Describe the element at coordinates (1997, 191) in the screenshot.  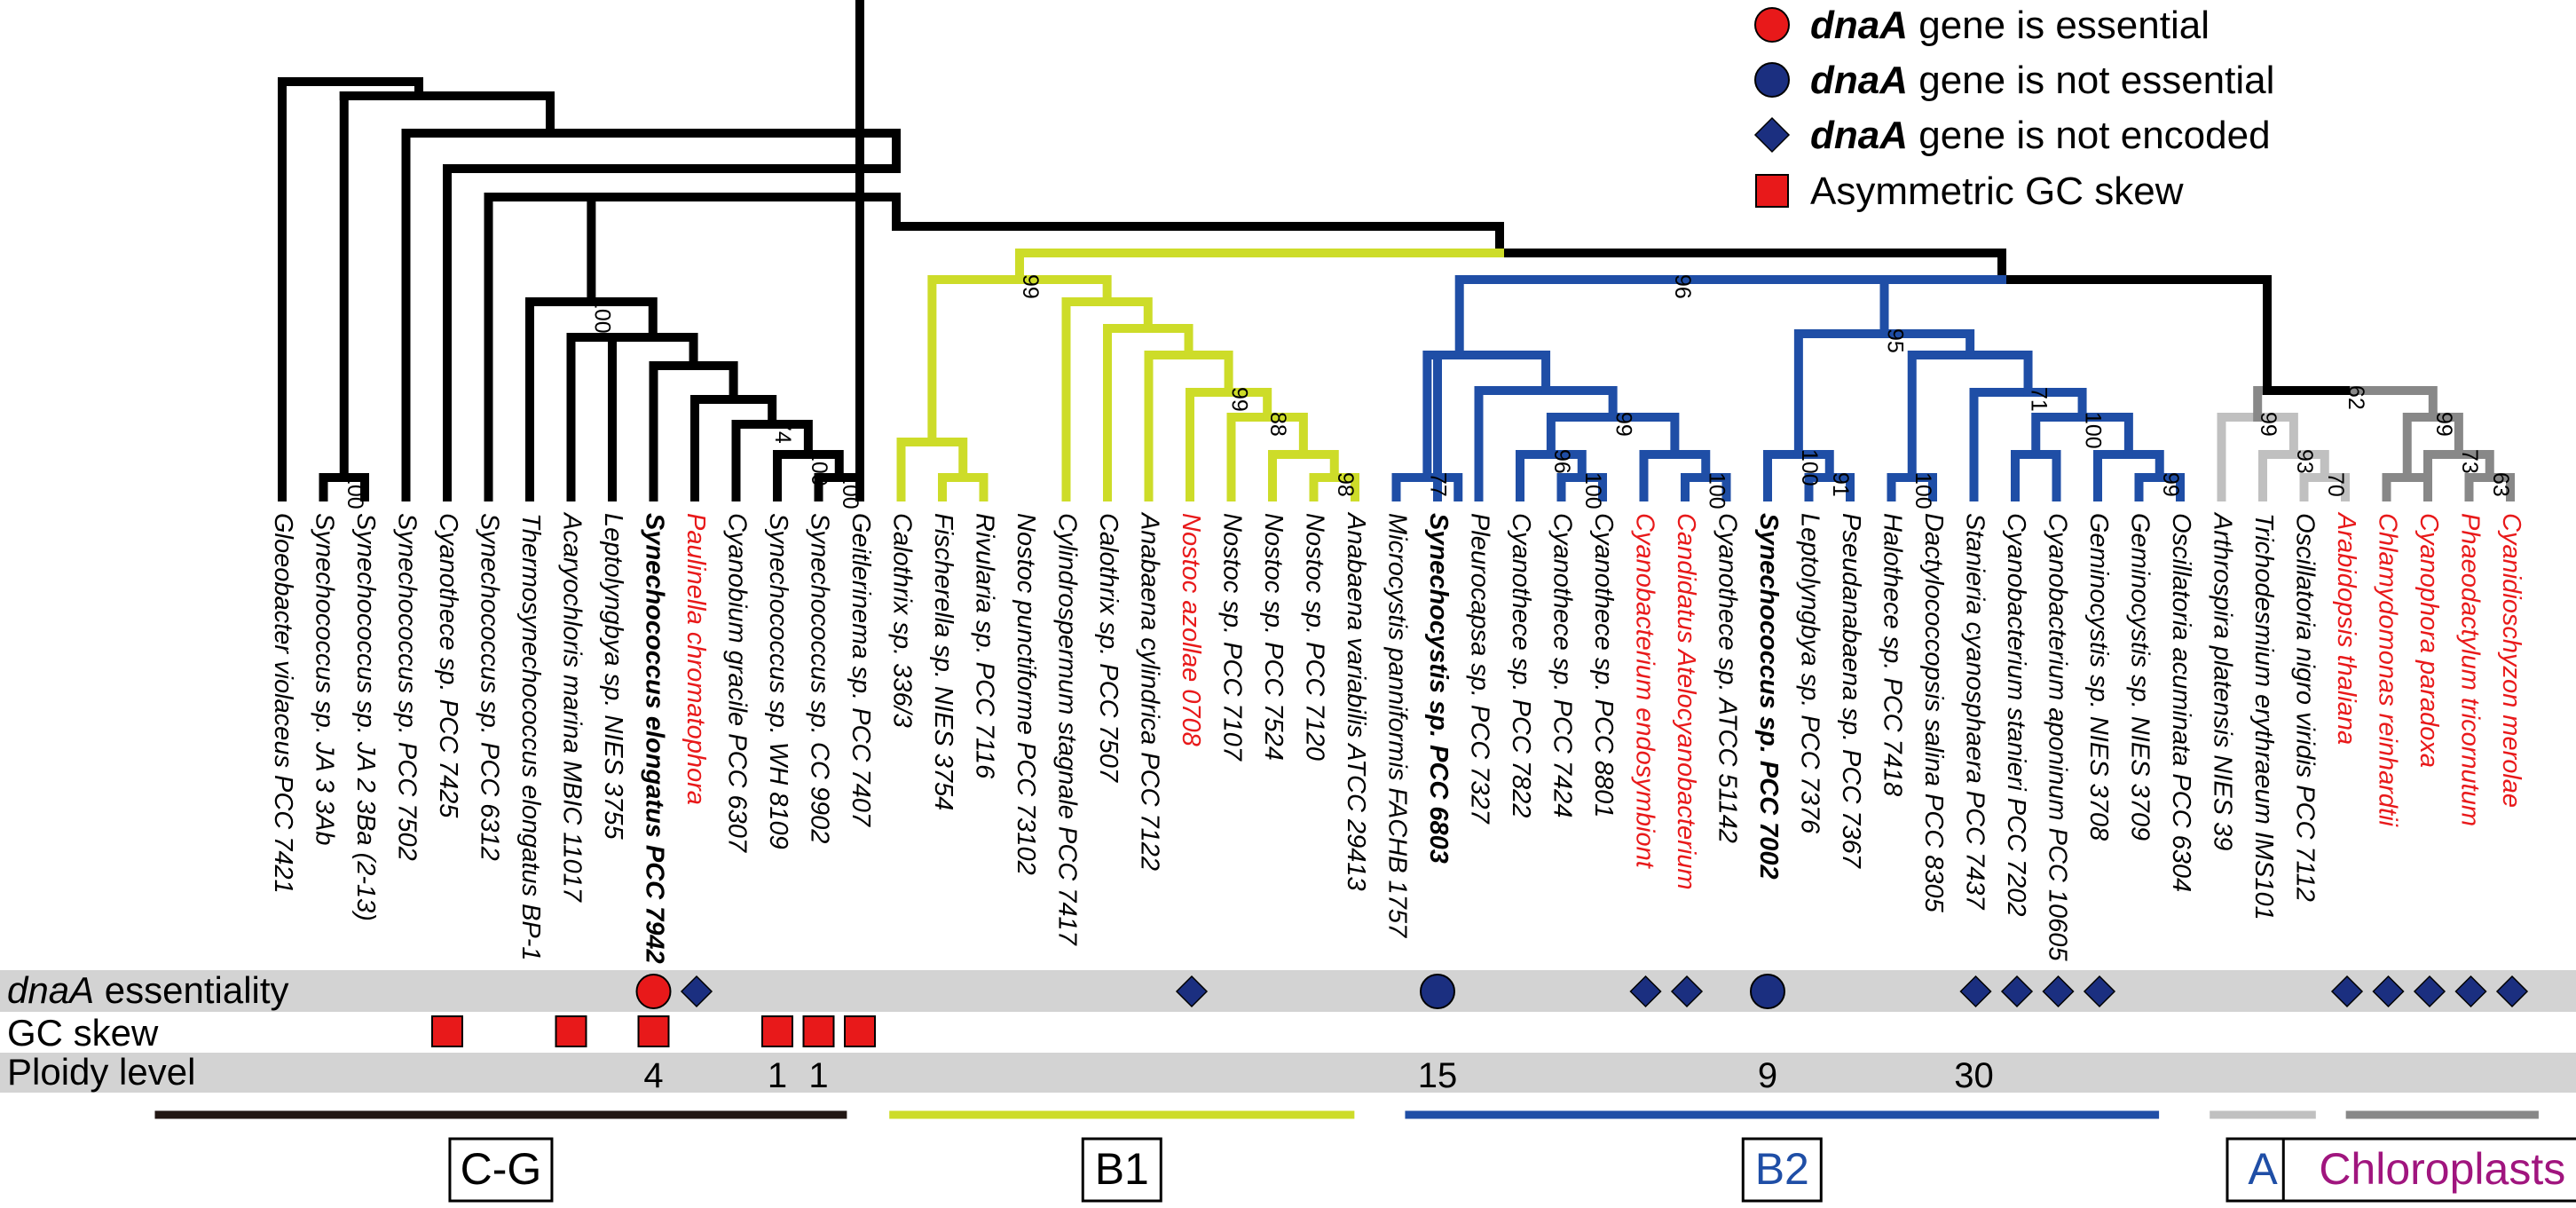
I see `legend-entry-text: Asymmetric GC skew` at that location.